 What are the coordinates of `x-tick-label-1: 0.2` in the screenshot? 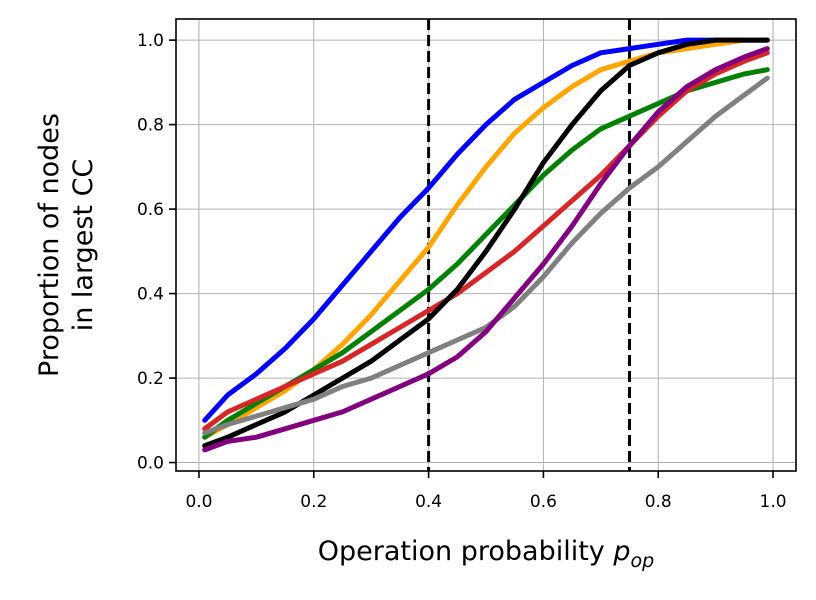 It's located at (313, 502).